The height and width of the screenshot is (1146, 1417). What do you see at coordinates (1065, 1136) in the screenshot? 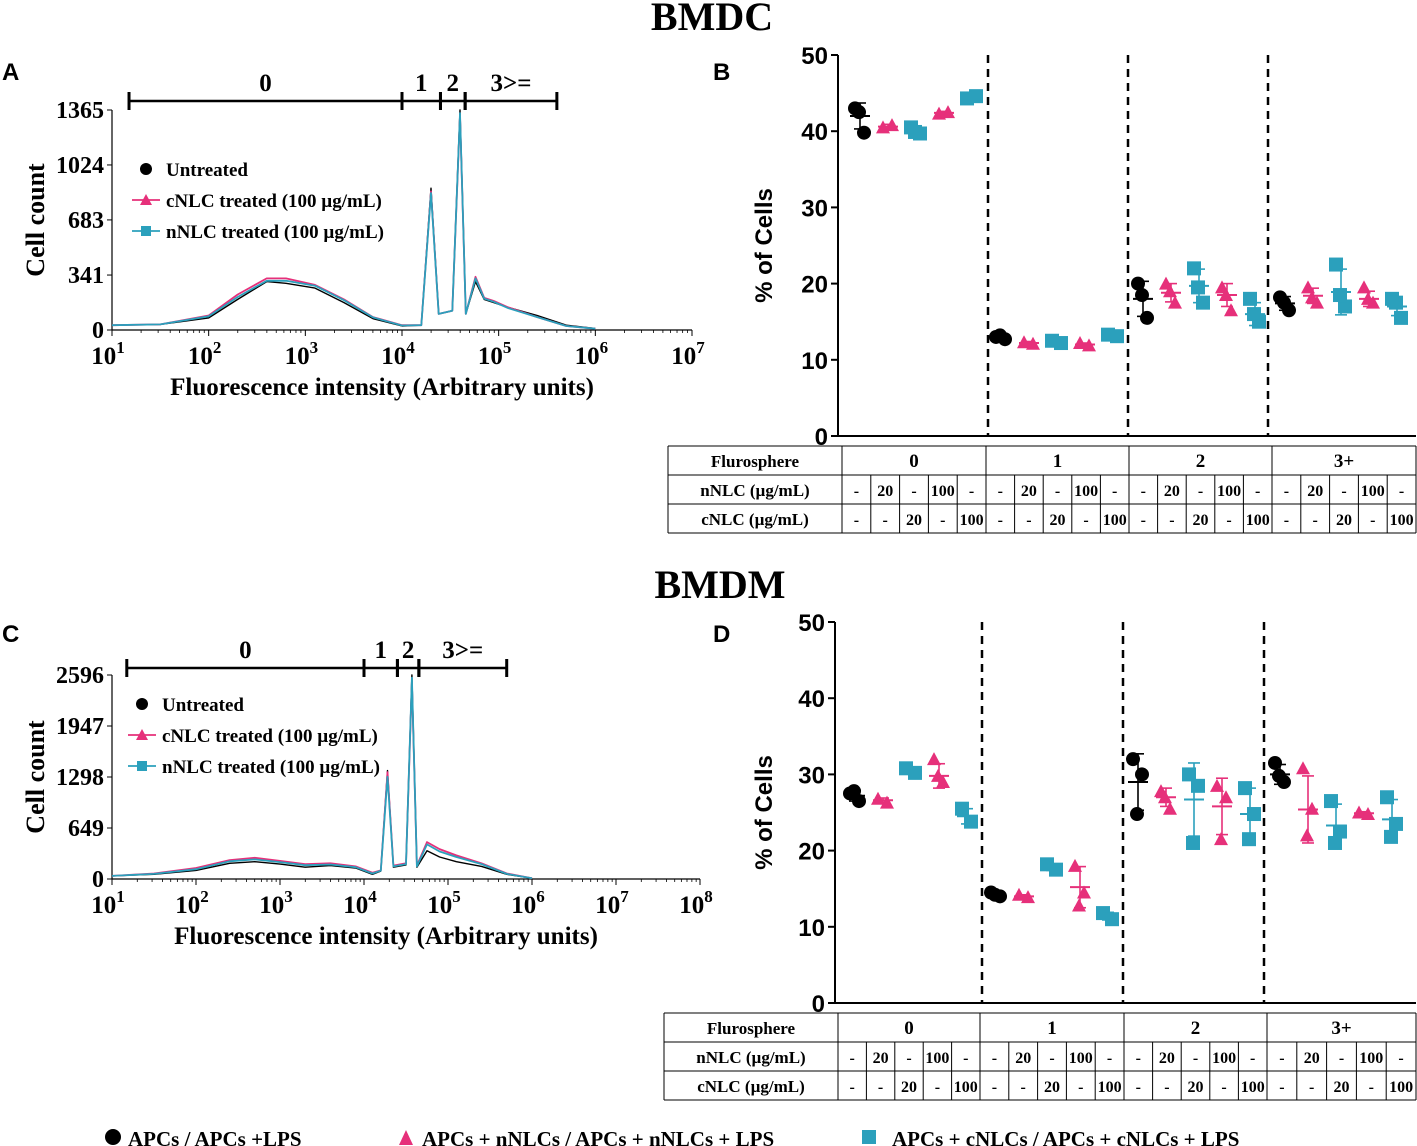
I see `legend-label-cnlc: APCs + cNLCs / APCs + cNLCs + LPS` at bounding box center [1065, 1136].